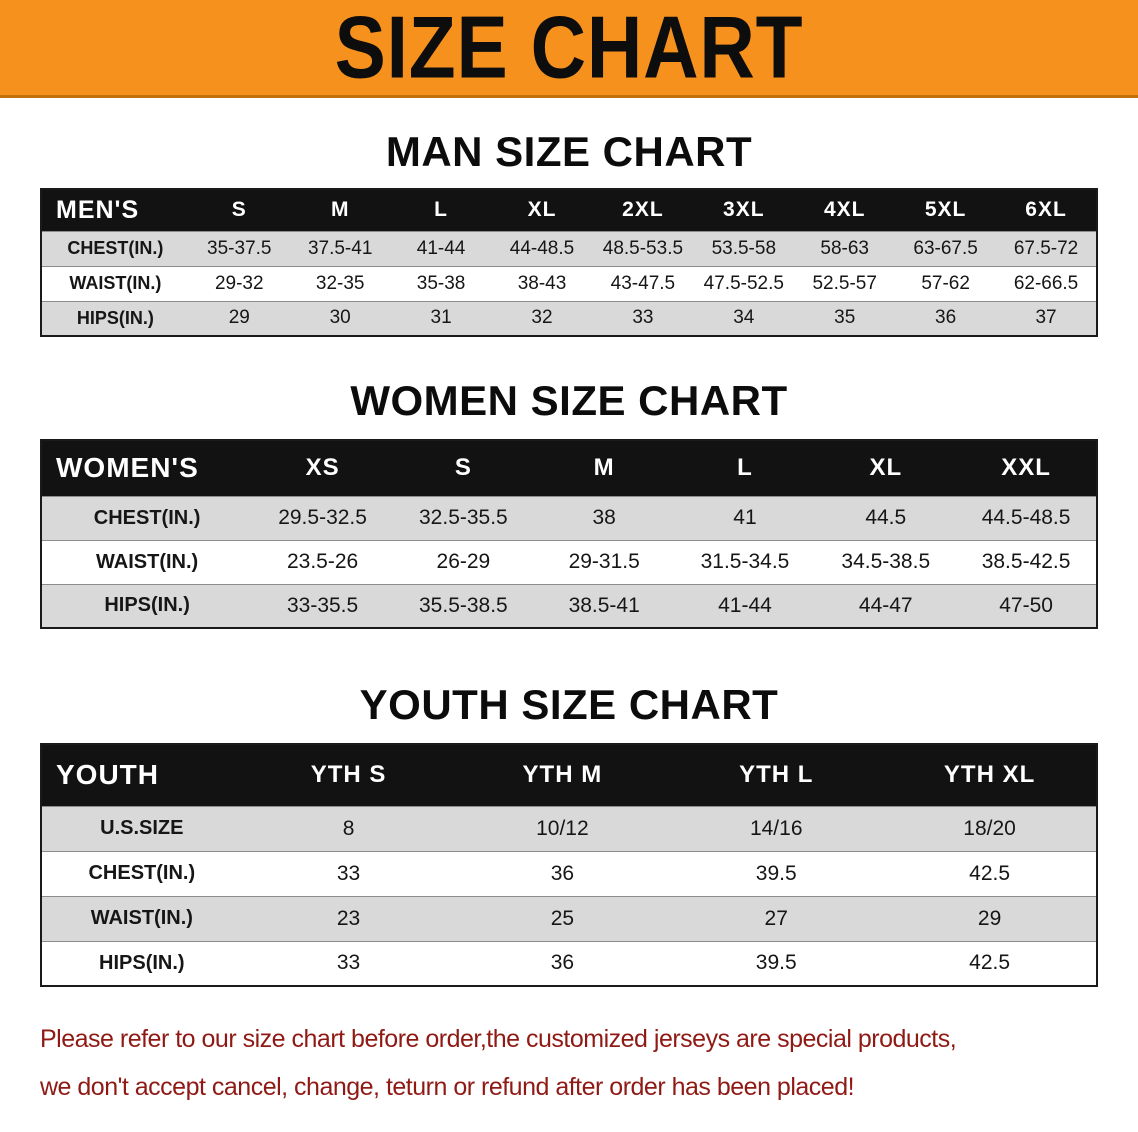  I want to click on women-header-row: WOMEN'S XS S M L XL XXL, so click(569, 468).